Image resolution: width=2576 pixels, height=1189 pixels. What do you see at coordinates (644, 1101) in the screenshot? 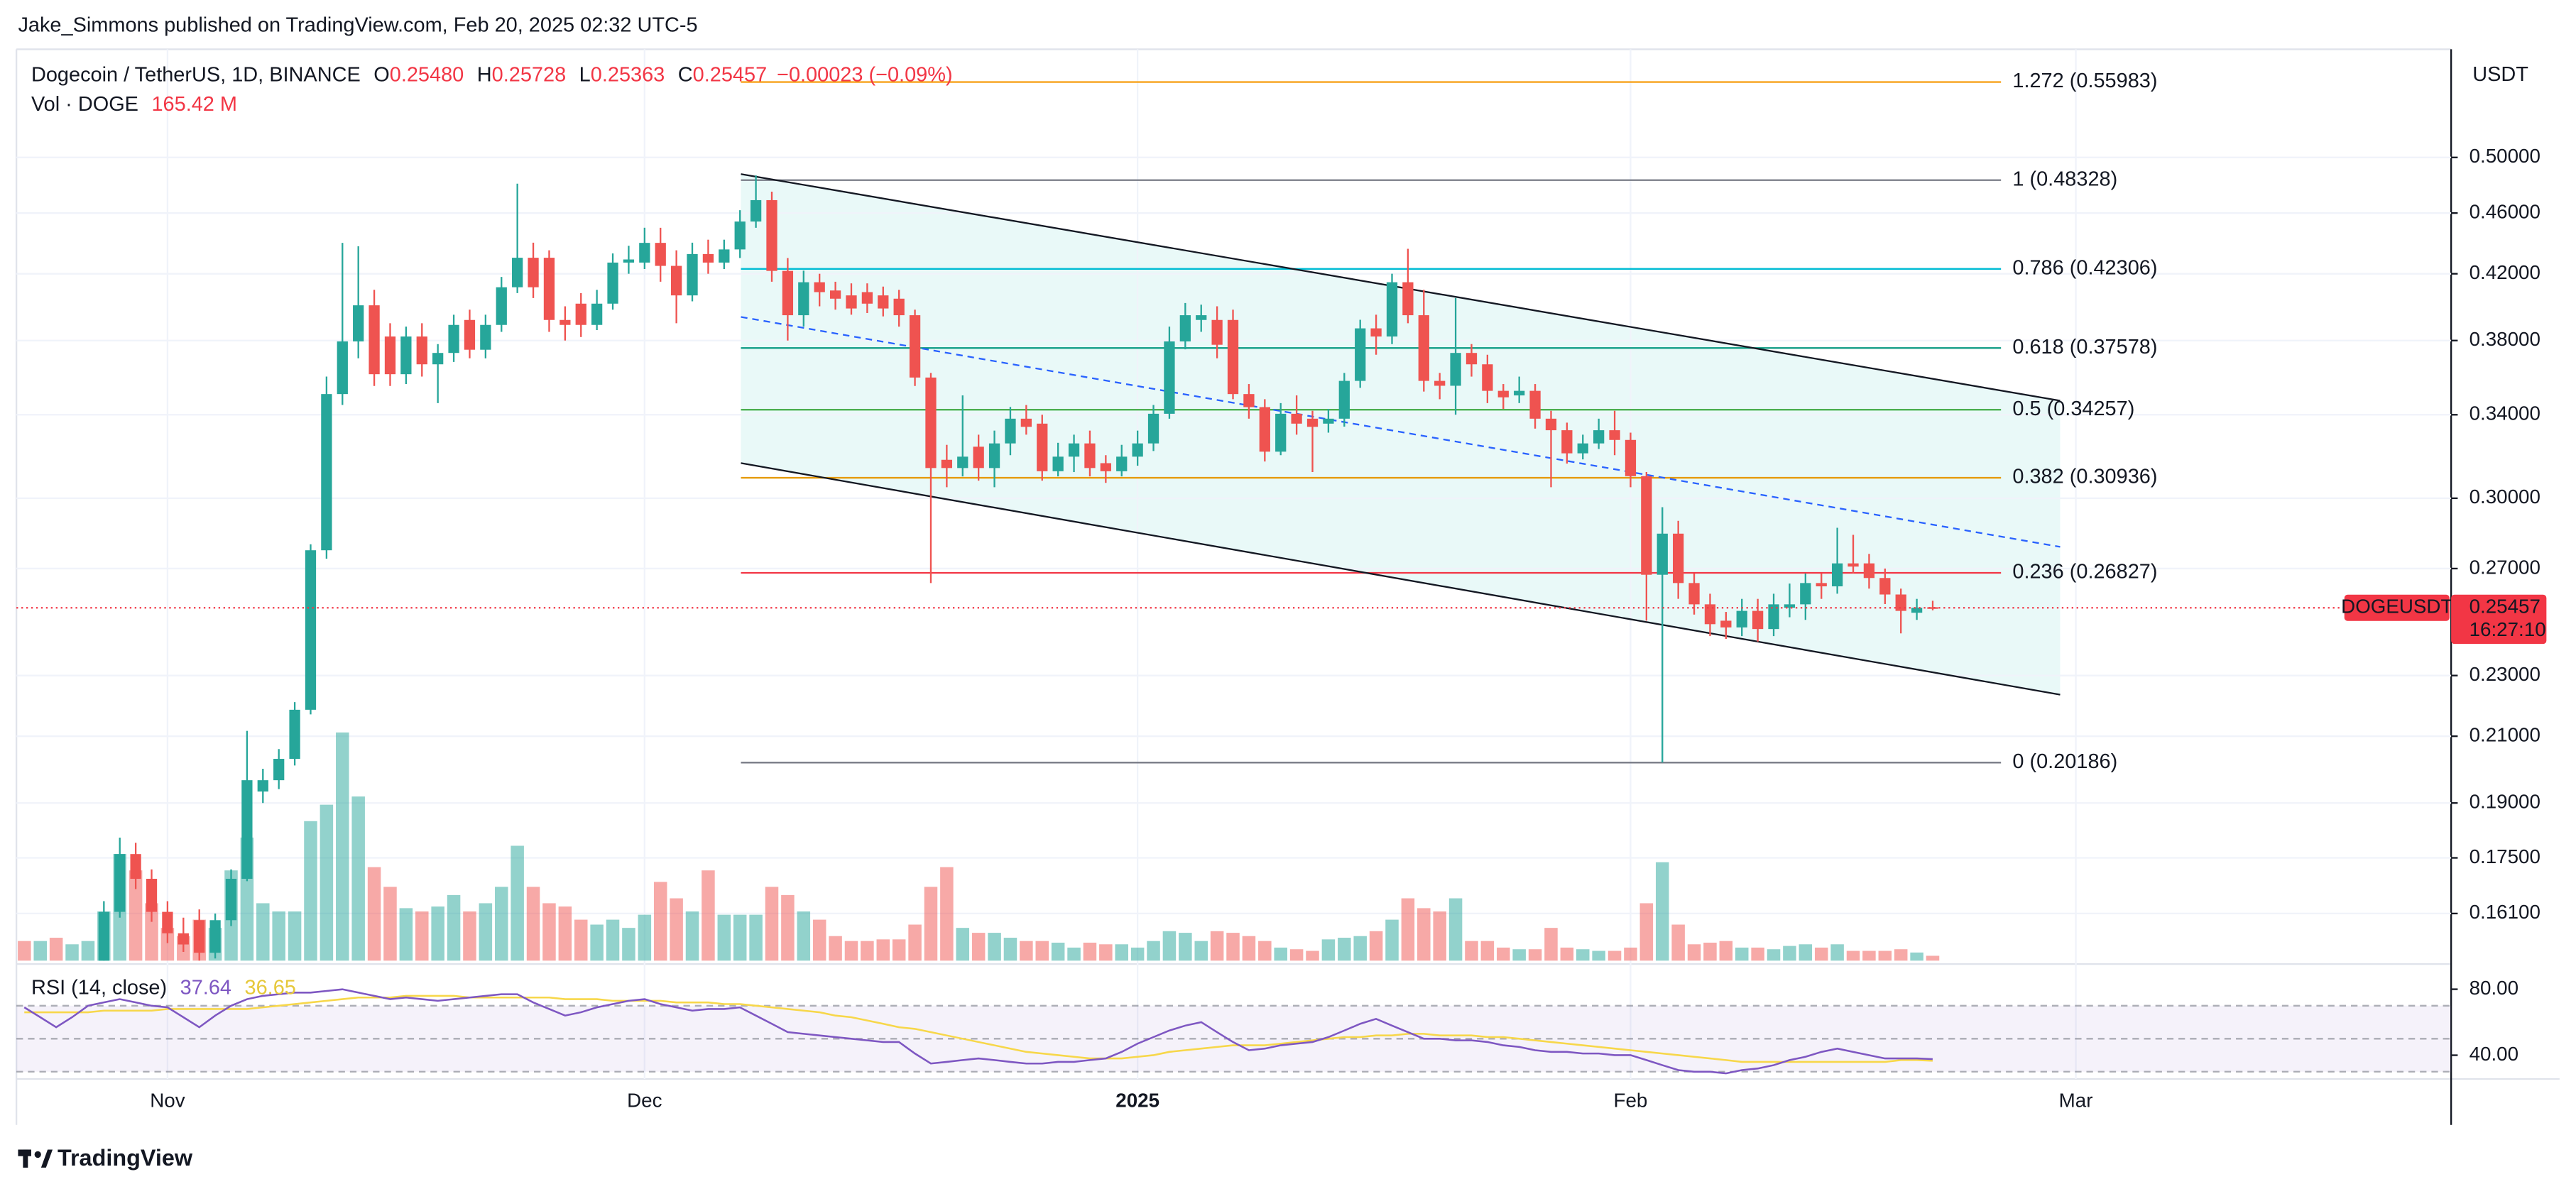
I see `x-tick-label: Dec` at bounding box center [644, 1101].